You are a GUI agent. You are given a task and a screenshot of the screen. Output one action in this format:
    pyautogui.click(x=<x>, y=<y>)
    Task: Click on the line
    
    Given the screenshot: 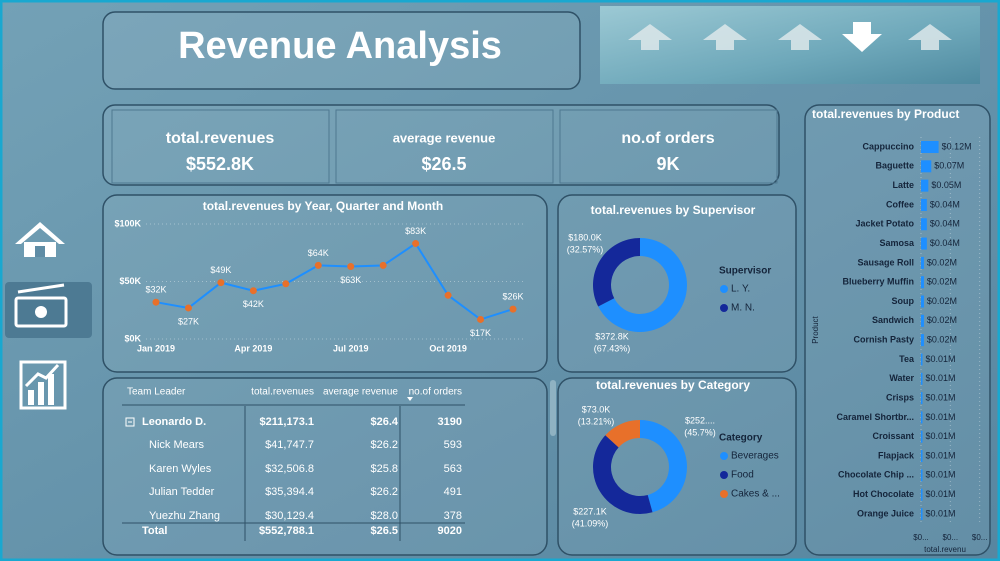 What is the action you would take?
    pyautogui.click(x=334, y=281)
    